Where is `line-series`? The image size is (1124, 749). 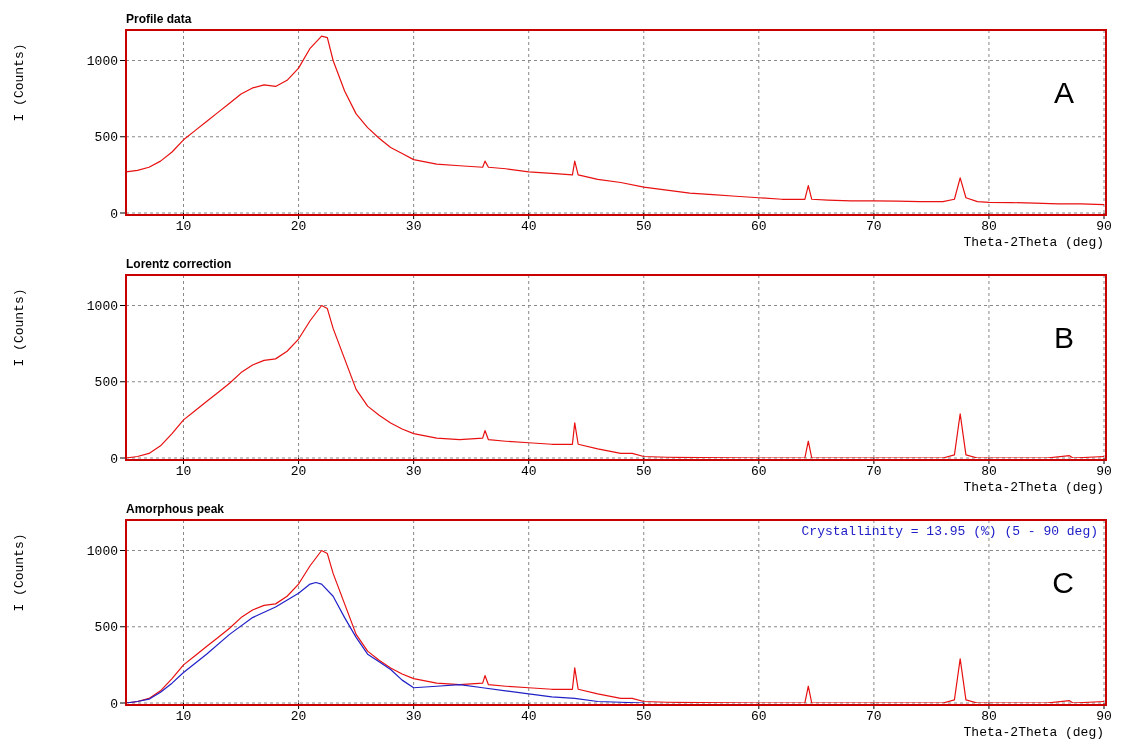
line-series is located at coordinates (385, 642).